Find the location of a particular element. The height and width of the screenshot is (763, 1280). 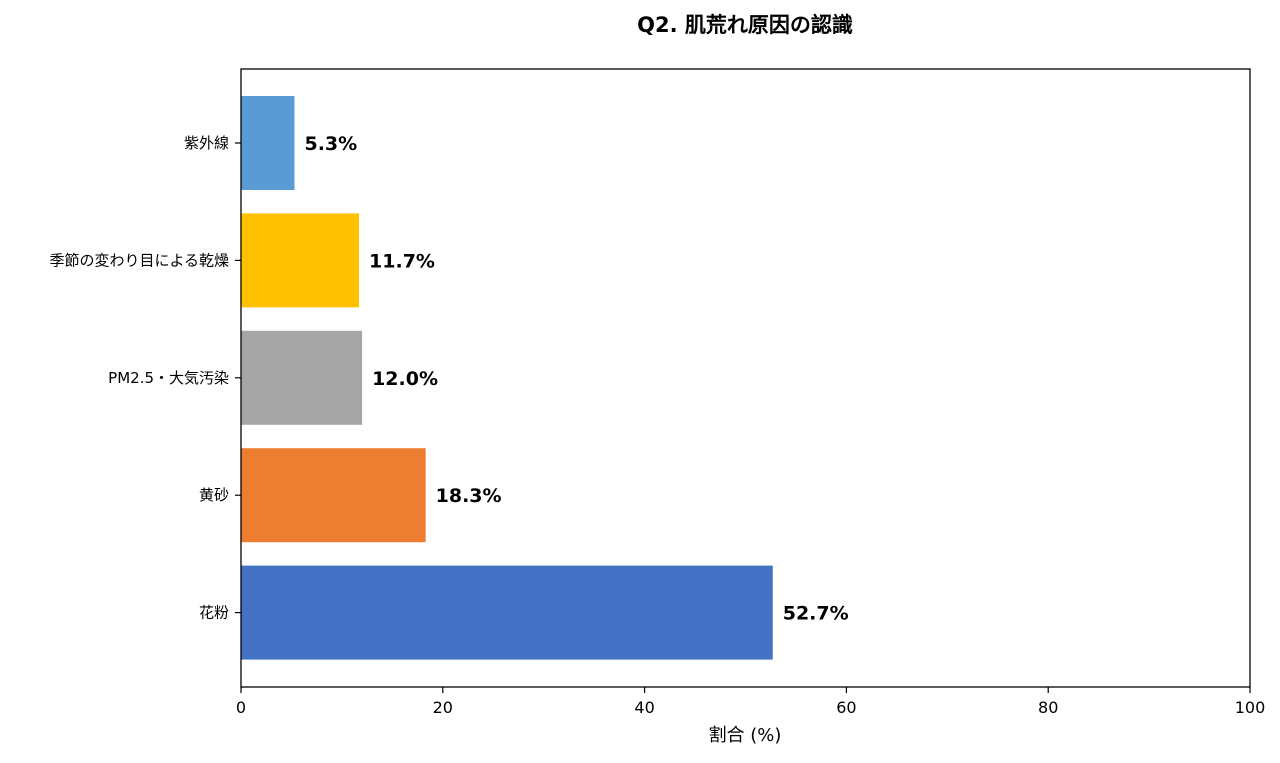

data-label: 5.3% is located at coordinates (330, 144).